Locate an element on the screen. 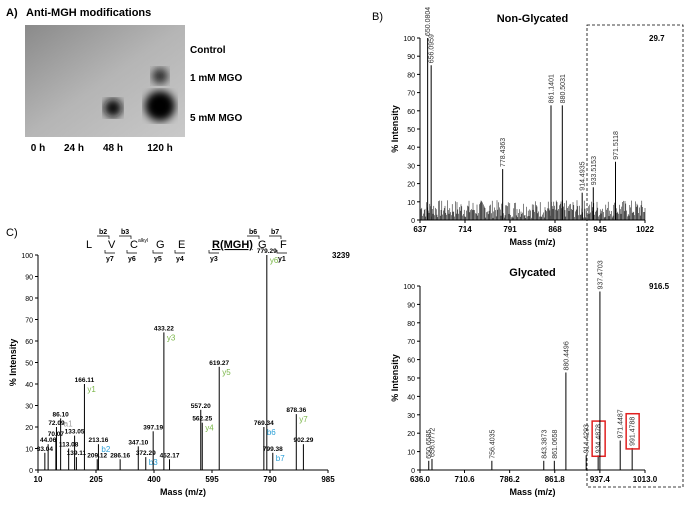  peak-label: 166.11 is located at coordinates (85, 380).